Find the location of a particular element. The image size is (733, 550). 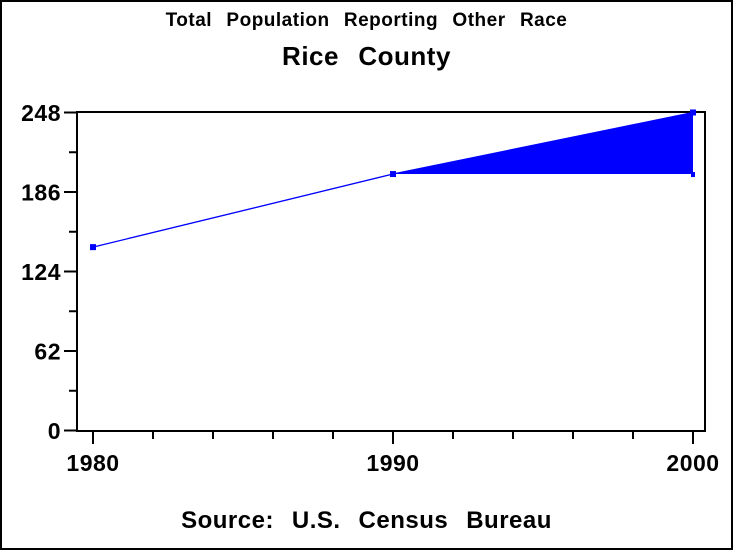

baseline-end-marker is located at coordinates (693, 175).